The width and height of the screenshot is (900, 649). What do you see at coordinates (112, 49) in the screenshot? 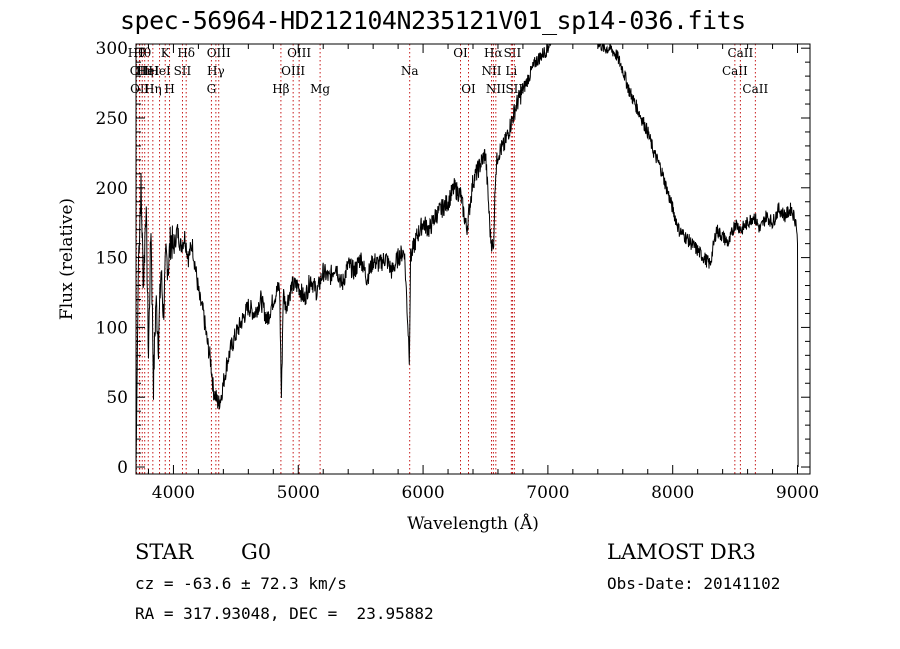
I see `y-tick-label: 300` at bounding box center [112, 49].